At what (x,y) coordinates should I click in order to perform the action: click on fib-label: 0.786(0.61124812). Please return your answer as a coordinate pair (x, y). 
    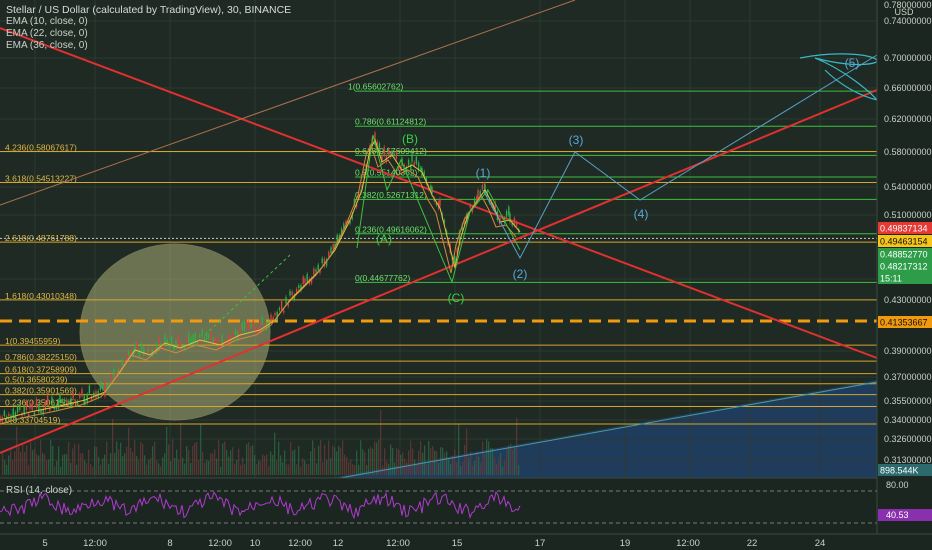
    Looking at the image, I should click on (390, 122).